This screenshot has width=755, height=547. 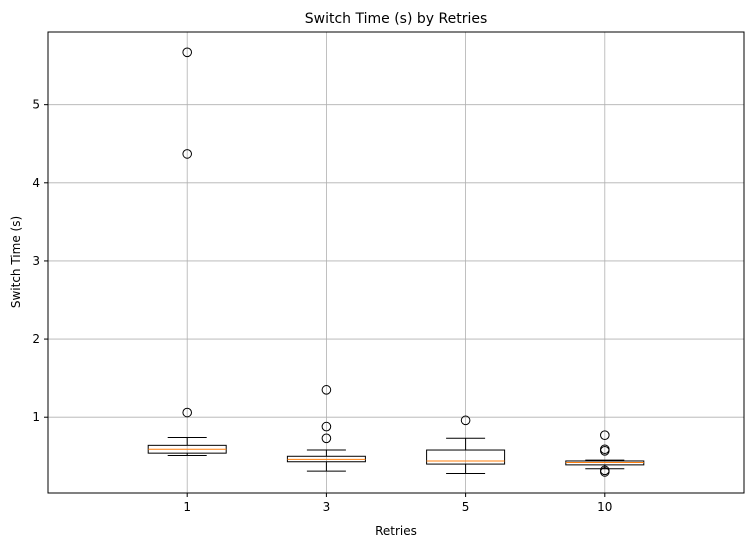 What do you see at coordinates (187, 507) in the screenshot?
I see `x-tick-label: 1` at bounding box center [187, 507].